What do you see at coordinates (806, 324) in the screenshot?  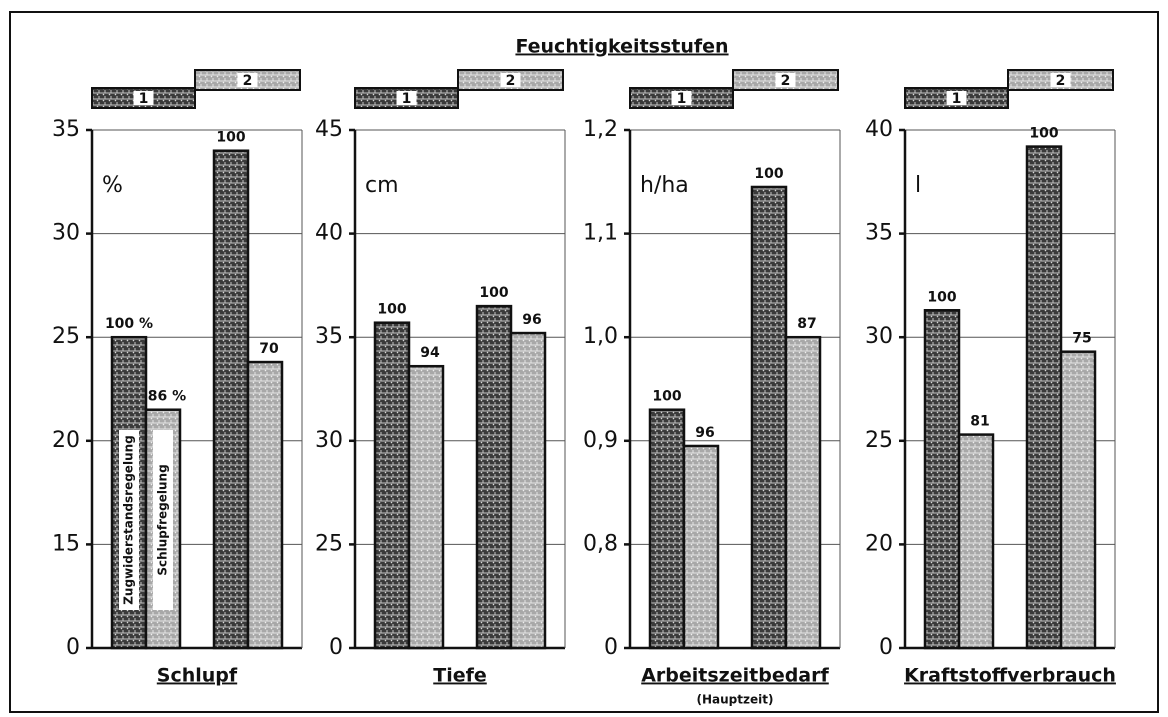 I see `value-annotation: 87` at bounding box center [806, 324].